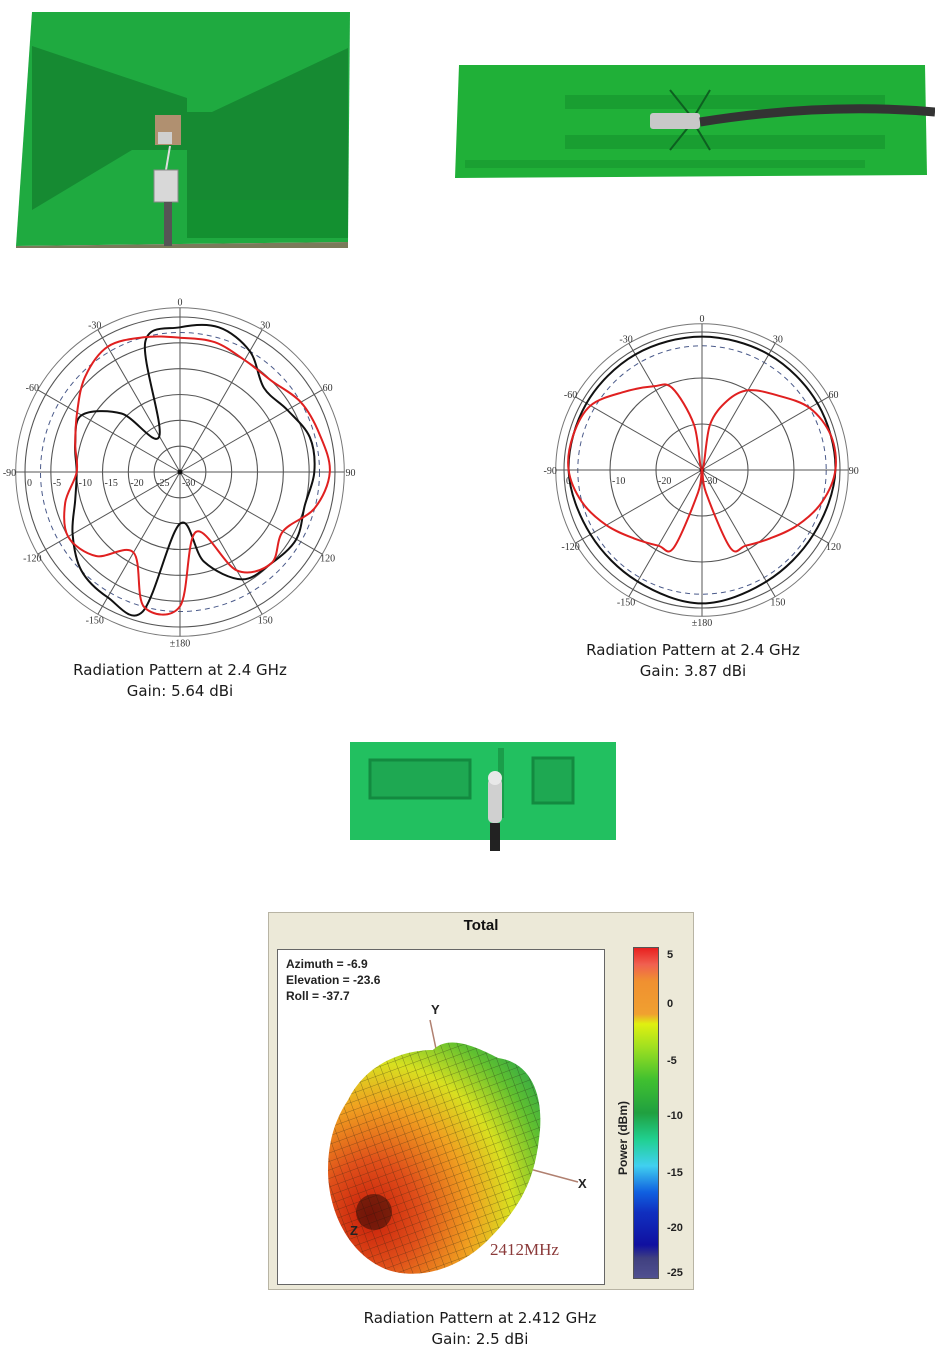  Describe the element at coordinates (672, 1061) in the screenshot. I see `colorbar-tick: -5` at that location.